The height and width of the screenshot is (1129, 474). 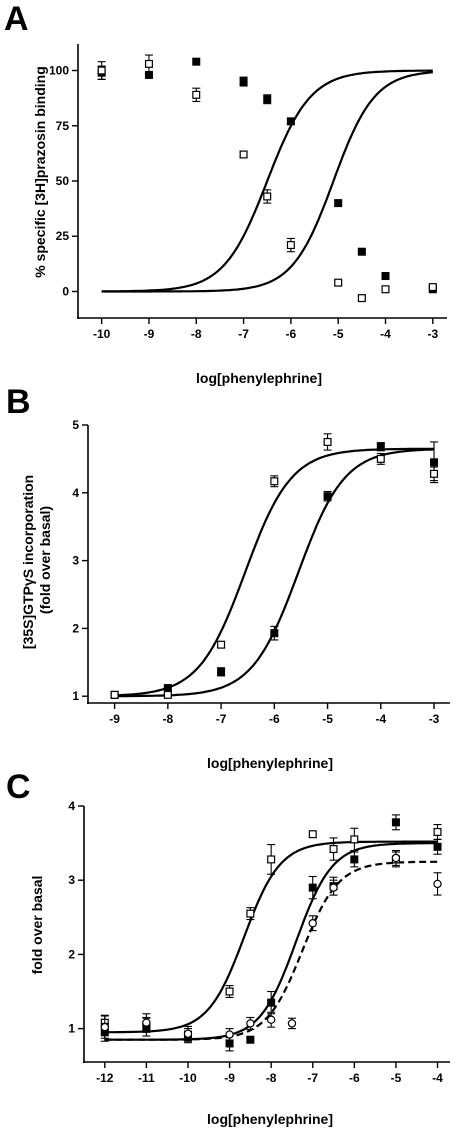 What do you see at coordinates (28, 562) in the screenshot?
I see `panel-b-y-axis-title-line1: [35S]GTPγS incorporation` at bounding box center [28, 562].